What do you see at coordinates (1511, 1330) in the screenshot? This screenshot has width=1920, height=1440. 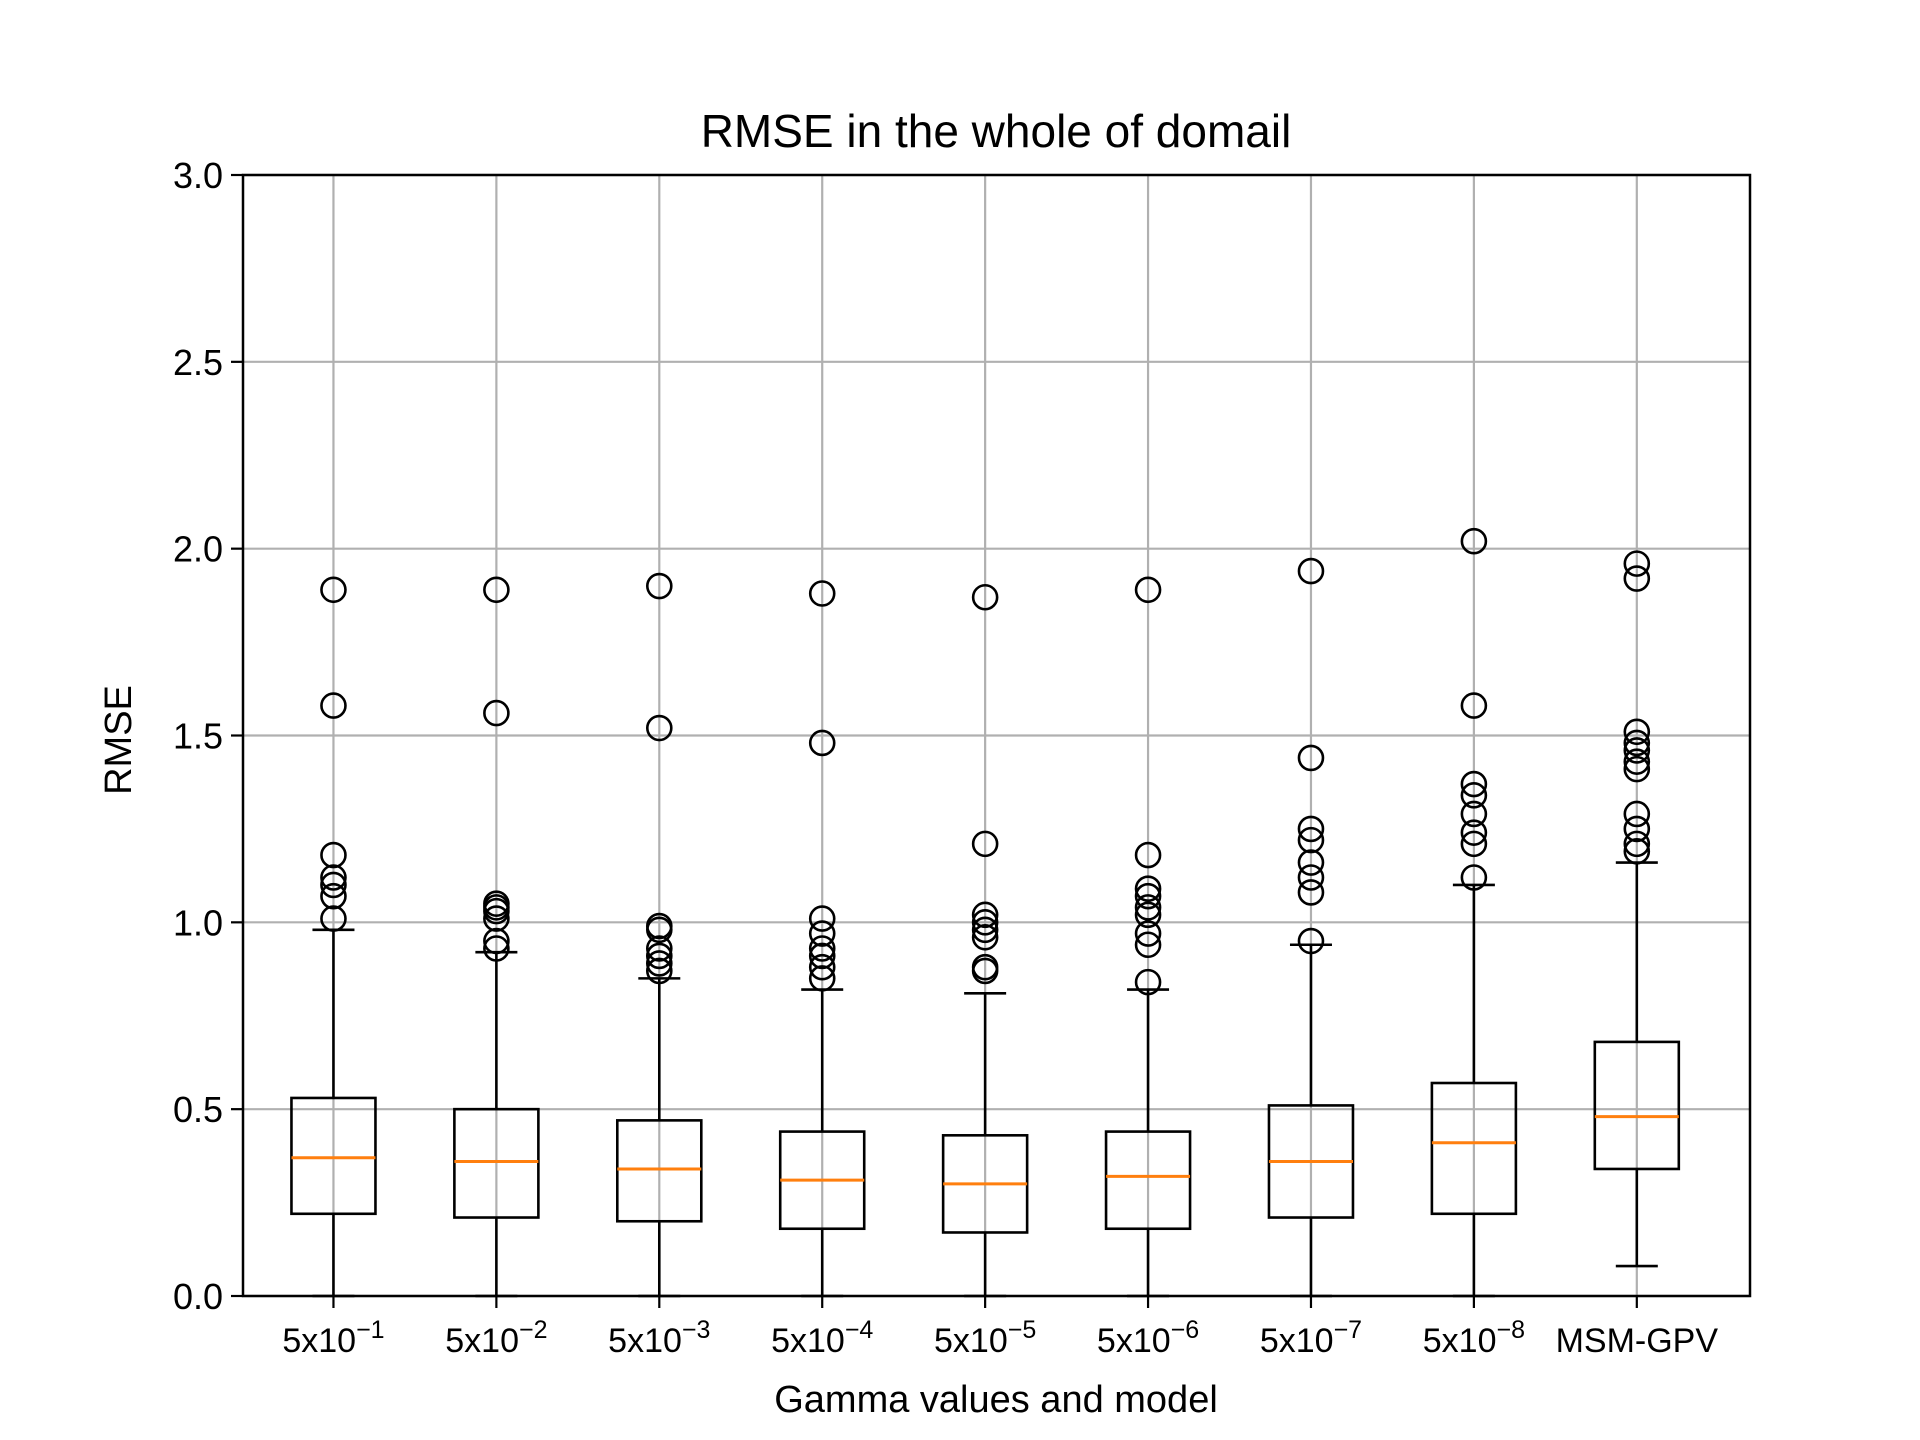 I see `x-tick-label-exponent: −8` at bounding box center [1511, 1330].